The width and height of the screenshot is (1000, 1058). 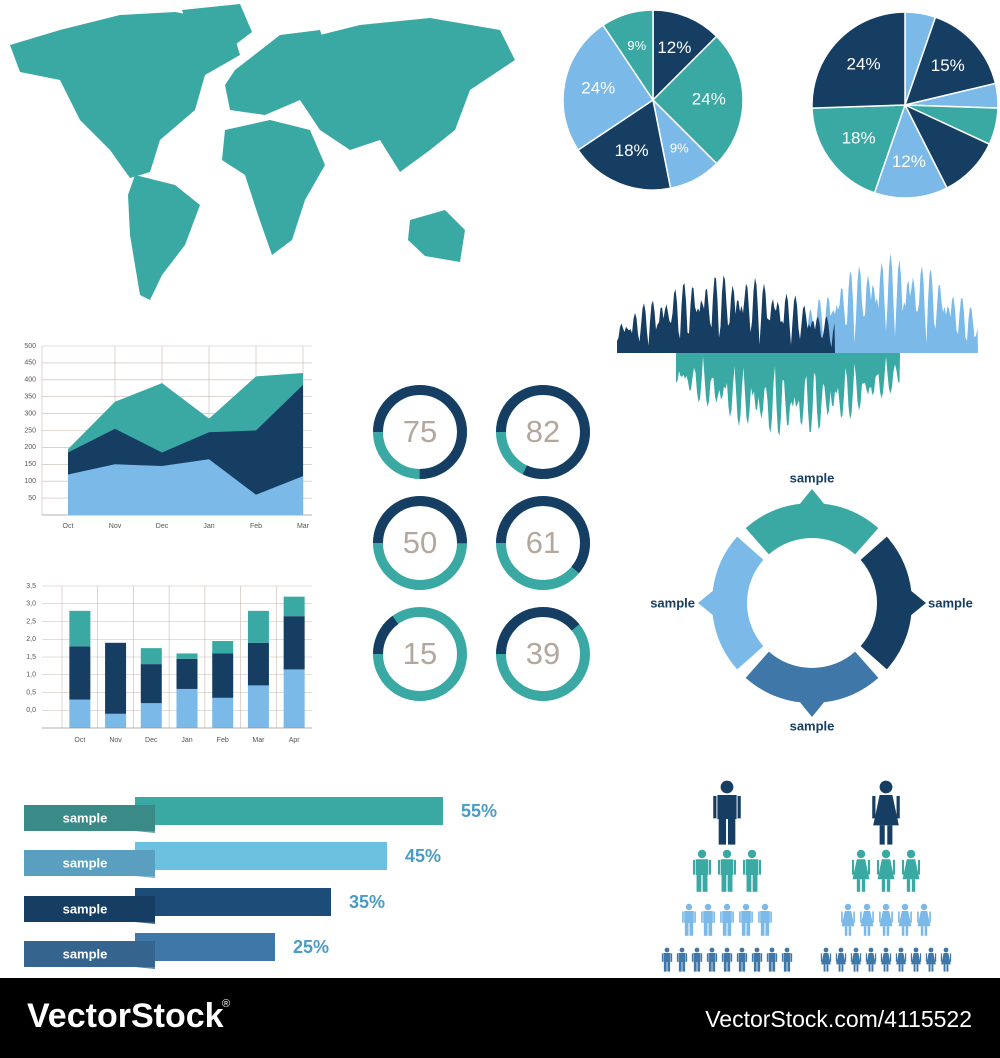 I want to click on y-tick-label: 300, so click(x=30, y=413).